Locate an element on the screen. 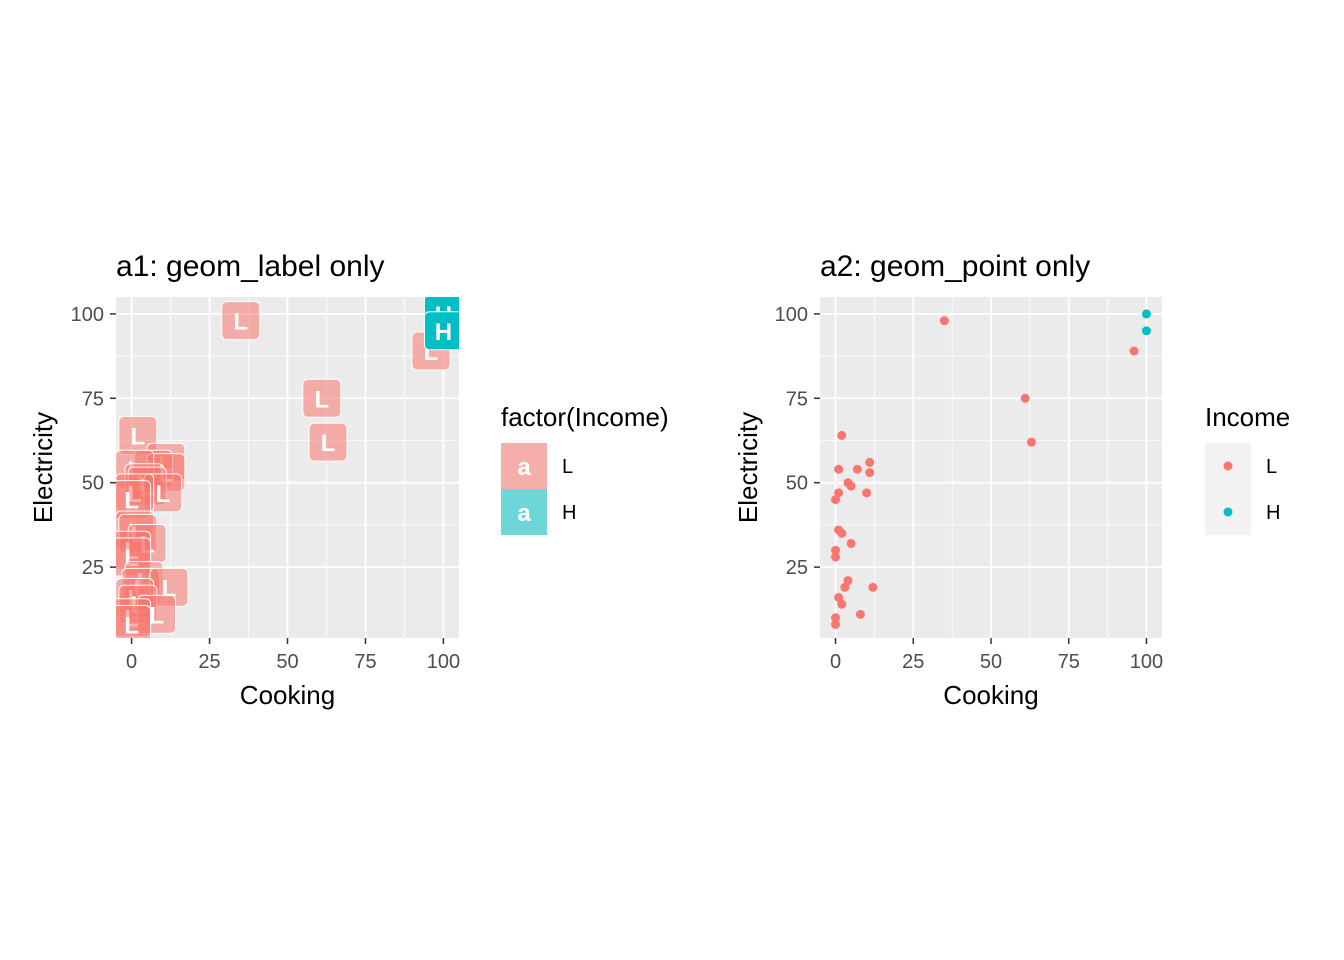  chart-title: a1: geom_label only is located at coordinates (250, 266).